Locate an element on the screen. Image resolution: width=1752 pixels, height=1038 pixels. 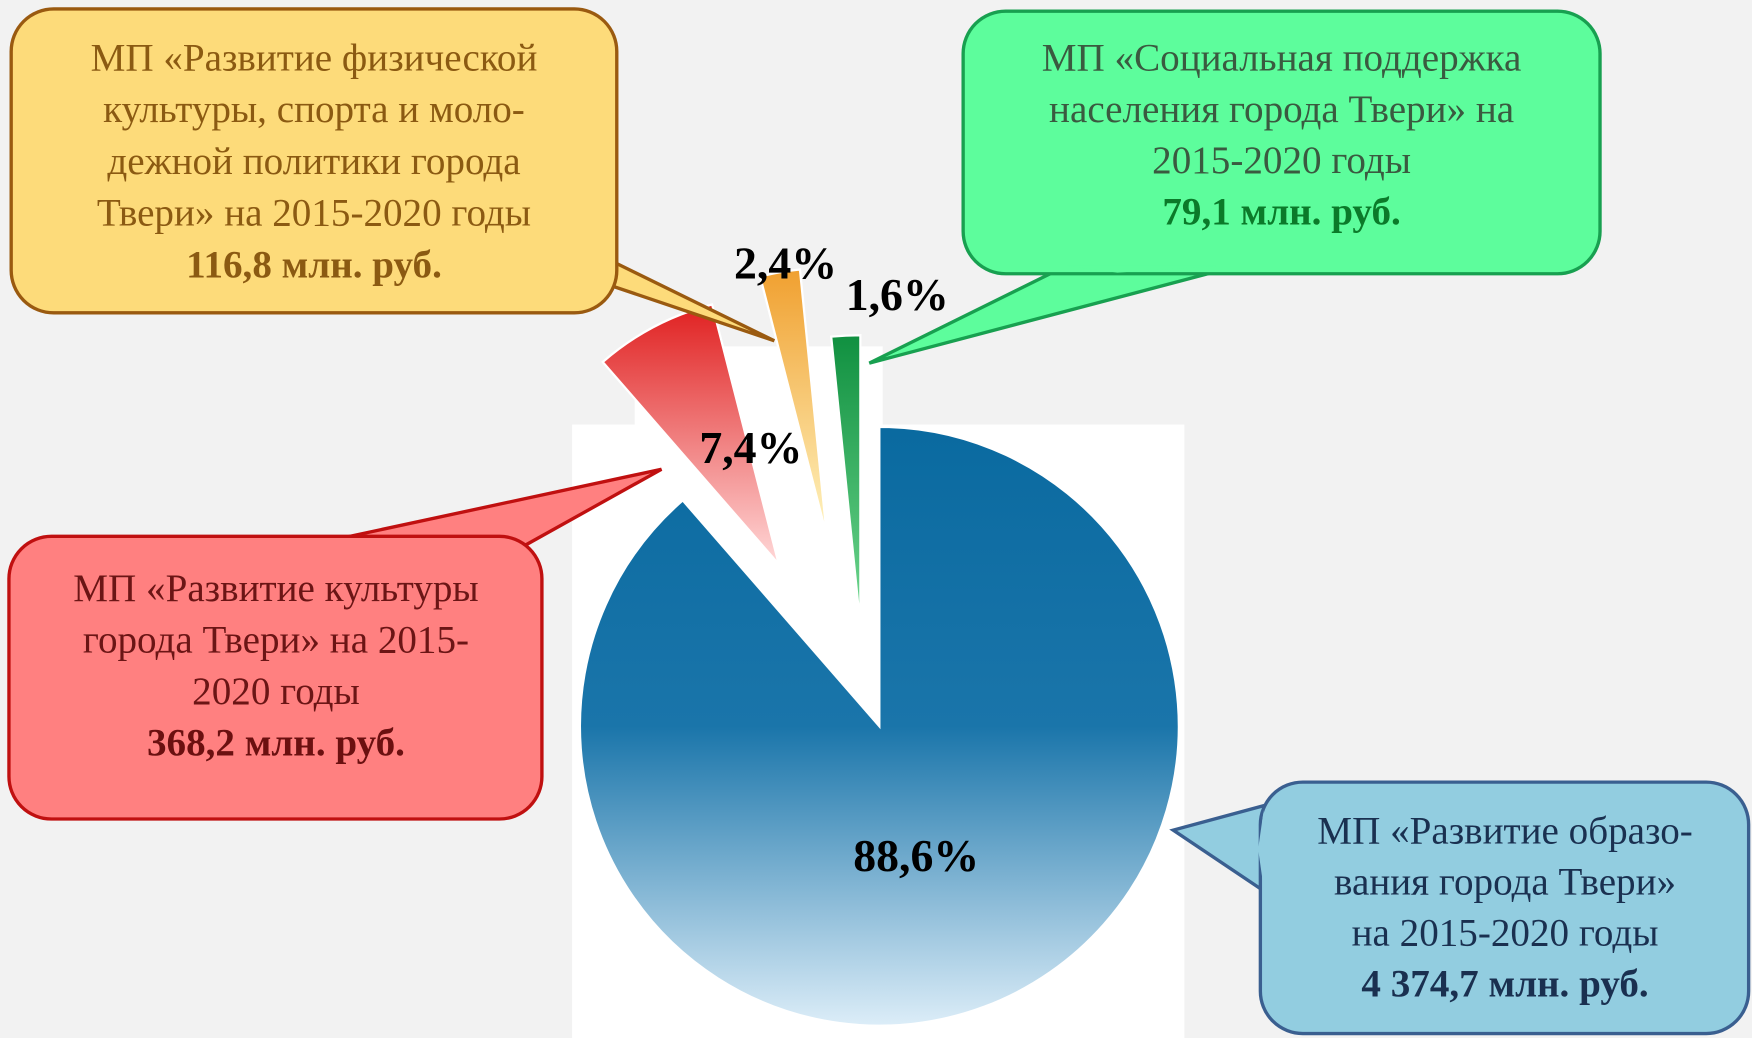
callout-text: культуры, спорта и моло- is located at coordinates (314, 109).